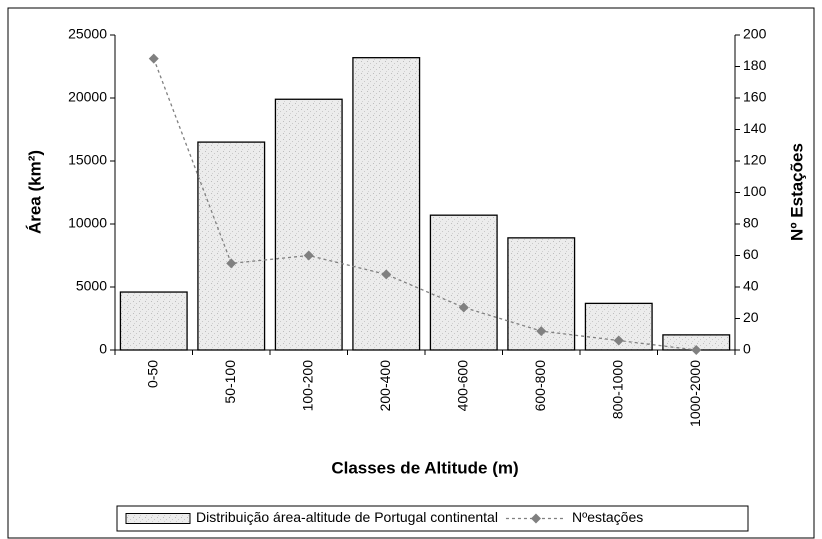  What do you see at coordinates (158, 518) in the screenshot?
I see `legend-swatch` at bounding box center [158, 518].